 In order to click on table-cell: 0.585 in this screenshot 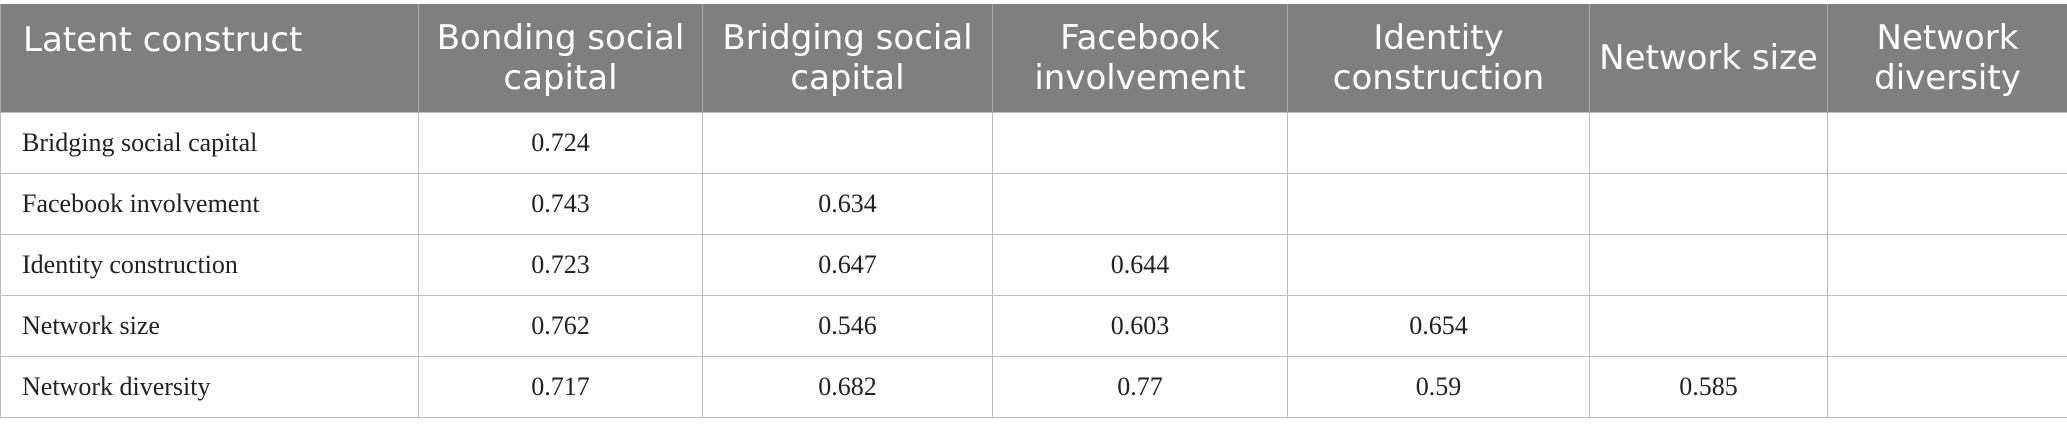, I will do `click(1708, 386)`.